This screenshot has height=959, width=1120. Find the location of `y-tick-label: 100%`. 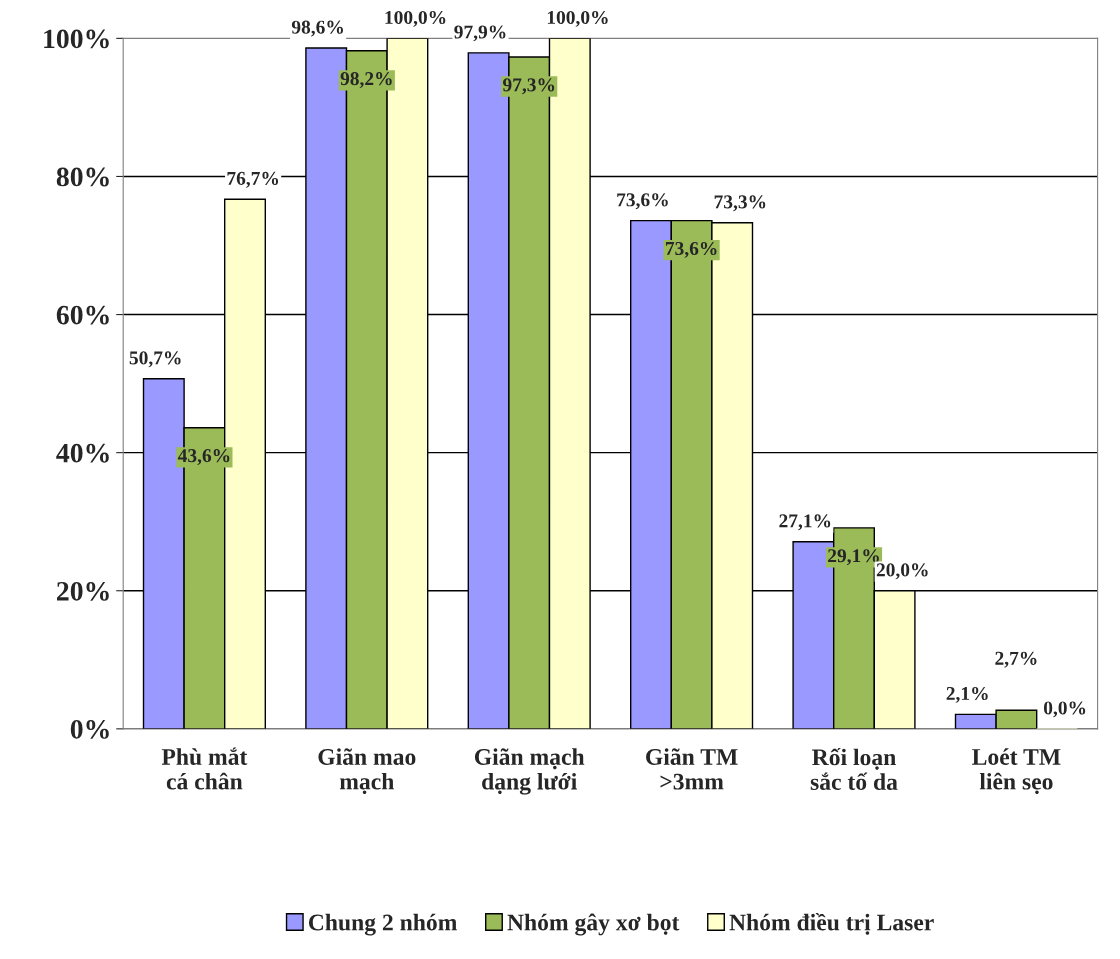

y-tick-label: 100% is located at coordinates (76, 39).